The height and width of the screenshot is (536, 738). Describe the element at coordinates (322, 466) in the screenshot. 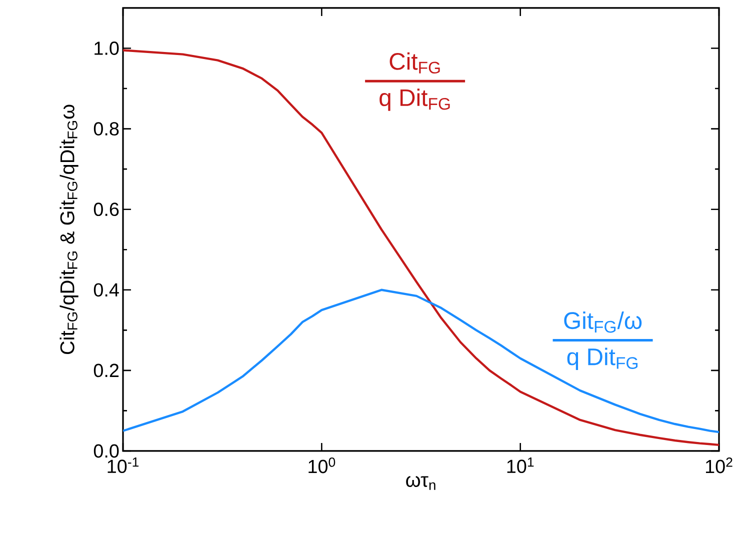

I see `x-tick-label: 10$^{0}$` at that location.